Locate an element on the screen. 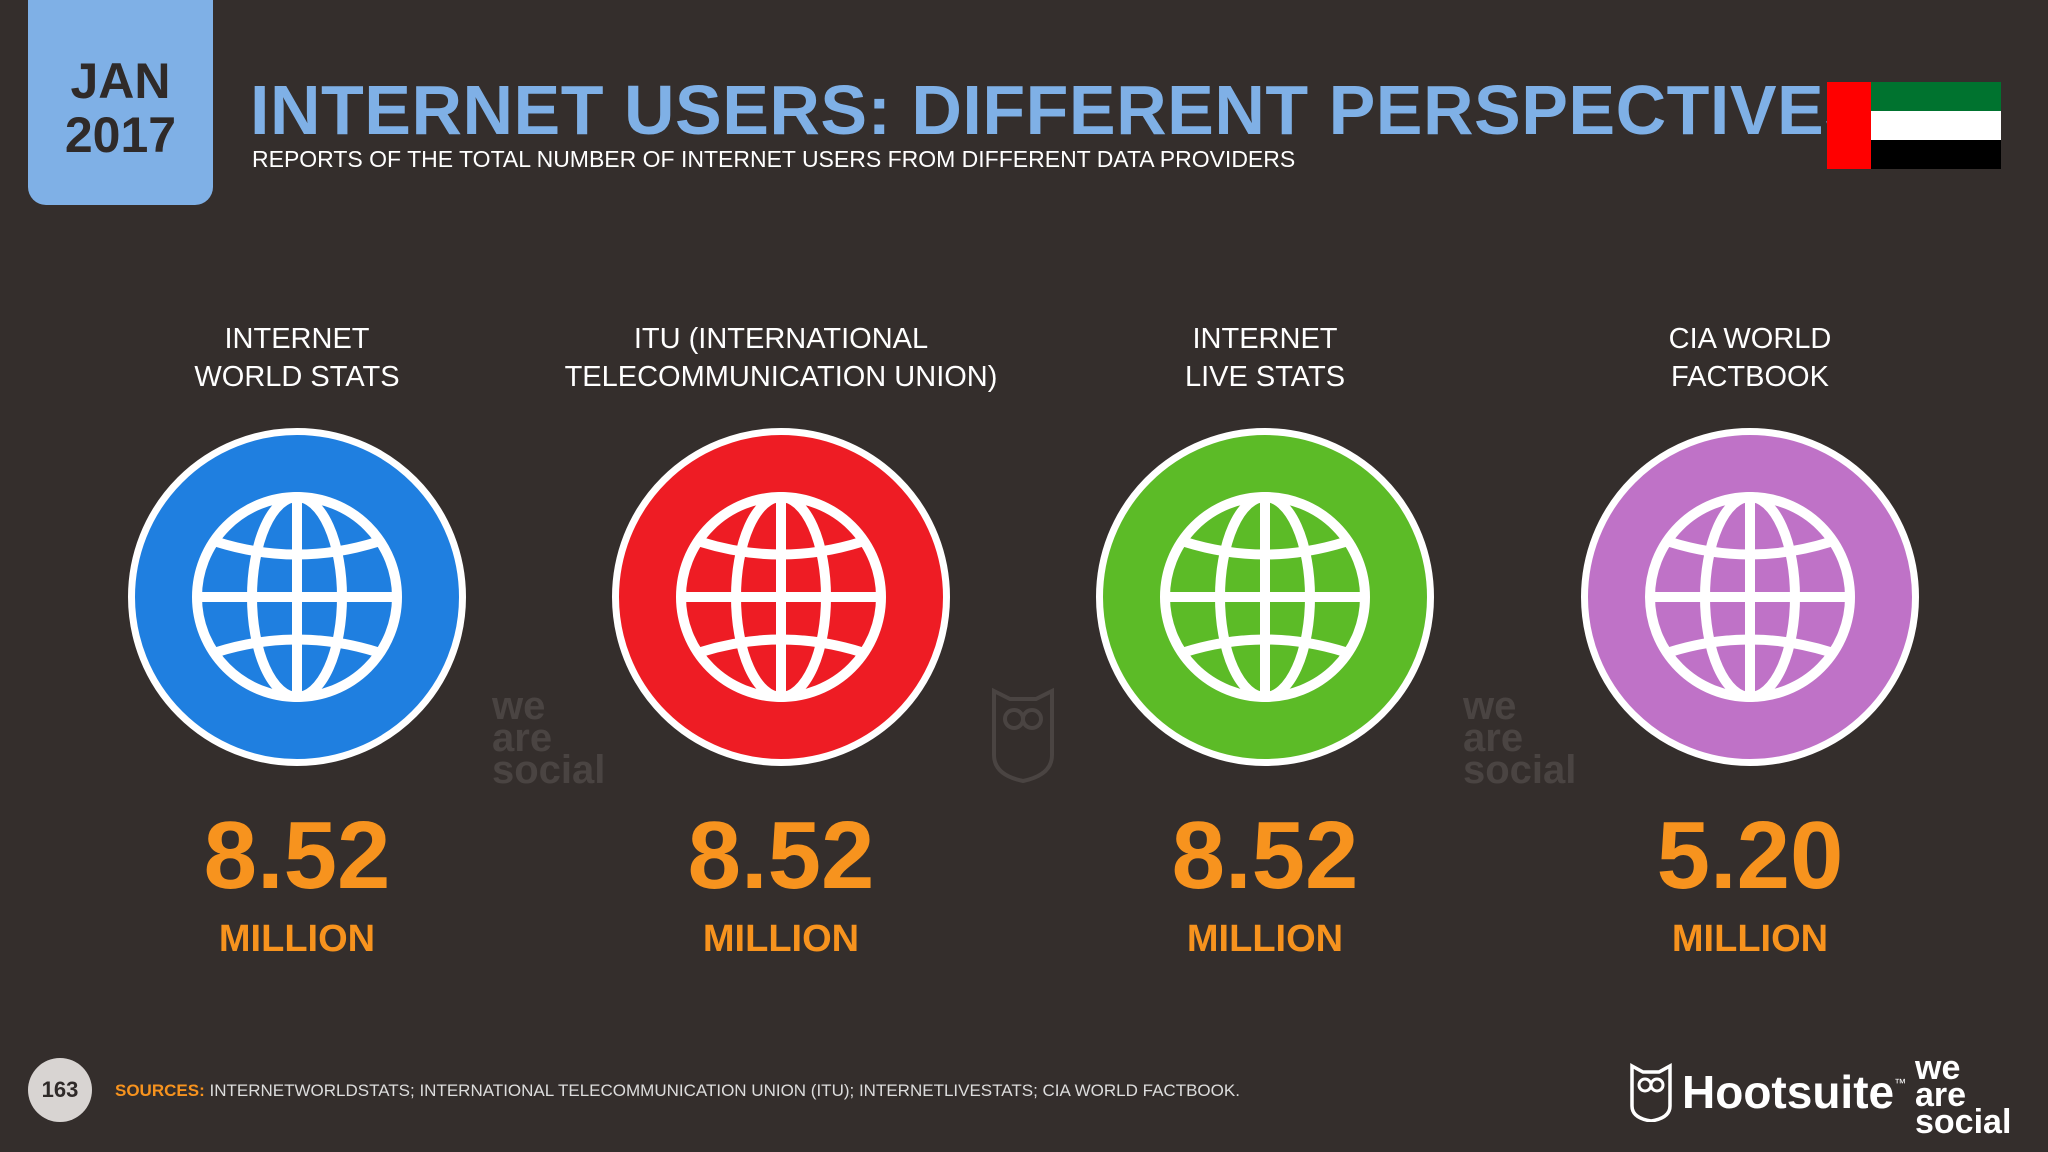 The height and width of the screenshot is (1152, 2048). date-month: JAN is located at coordinates (120, 80).